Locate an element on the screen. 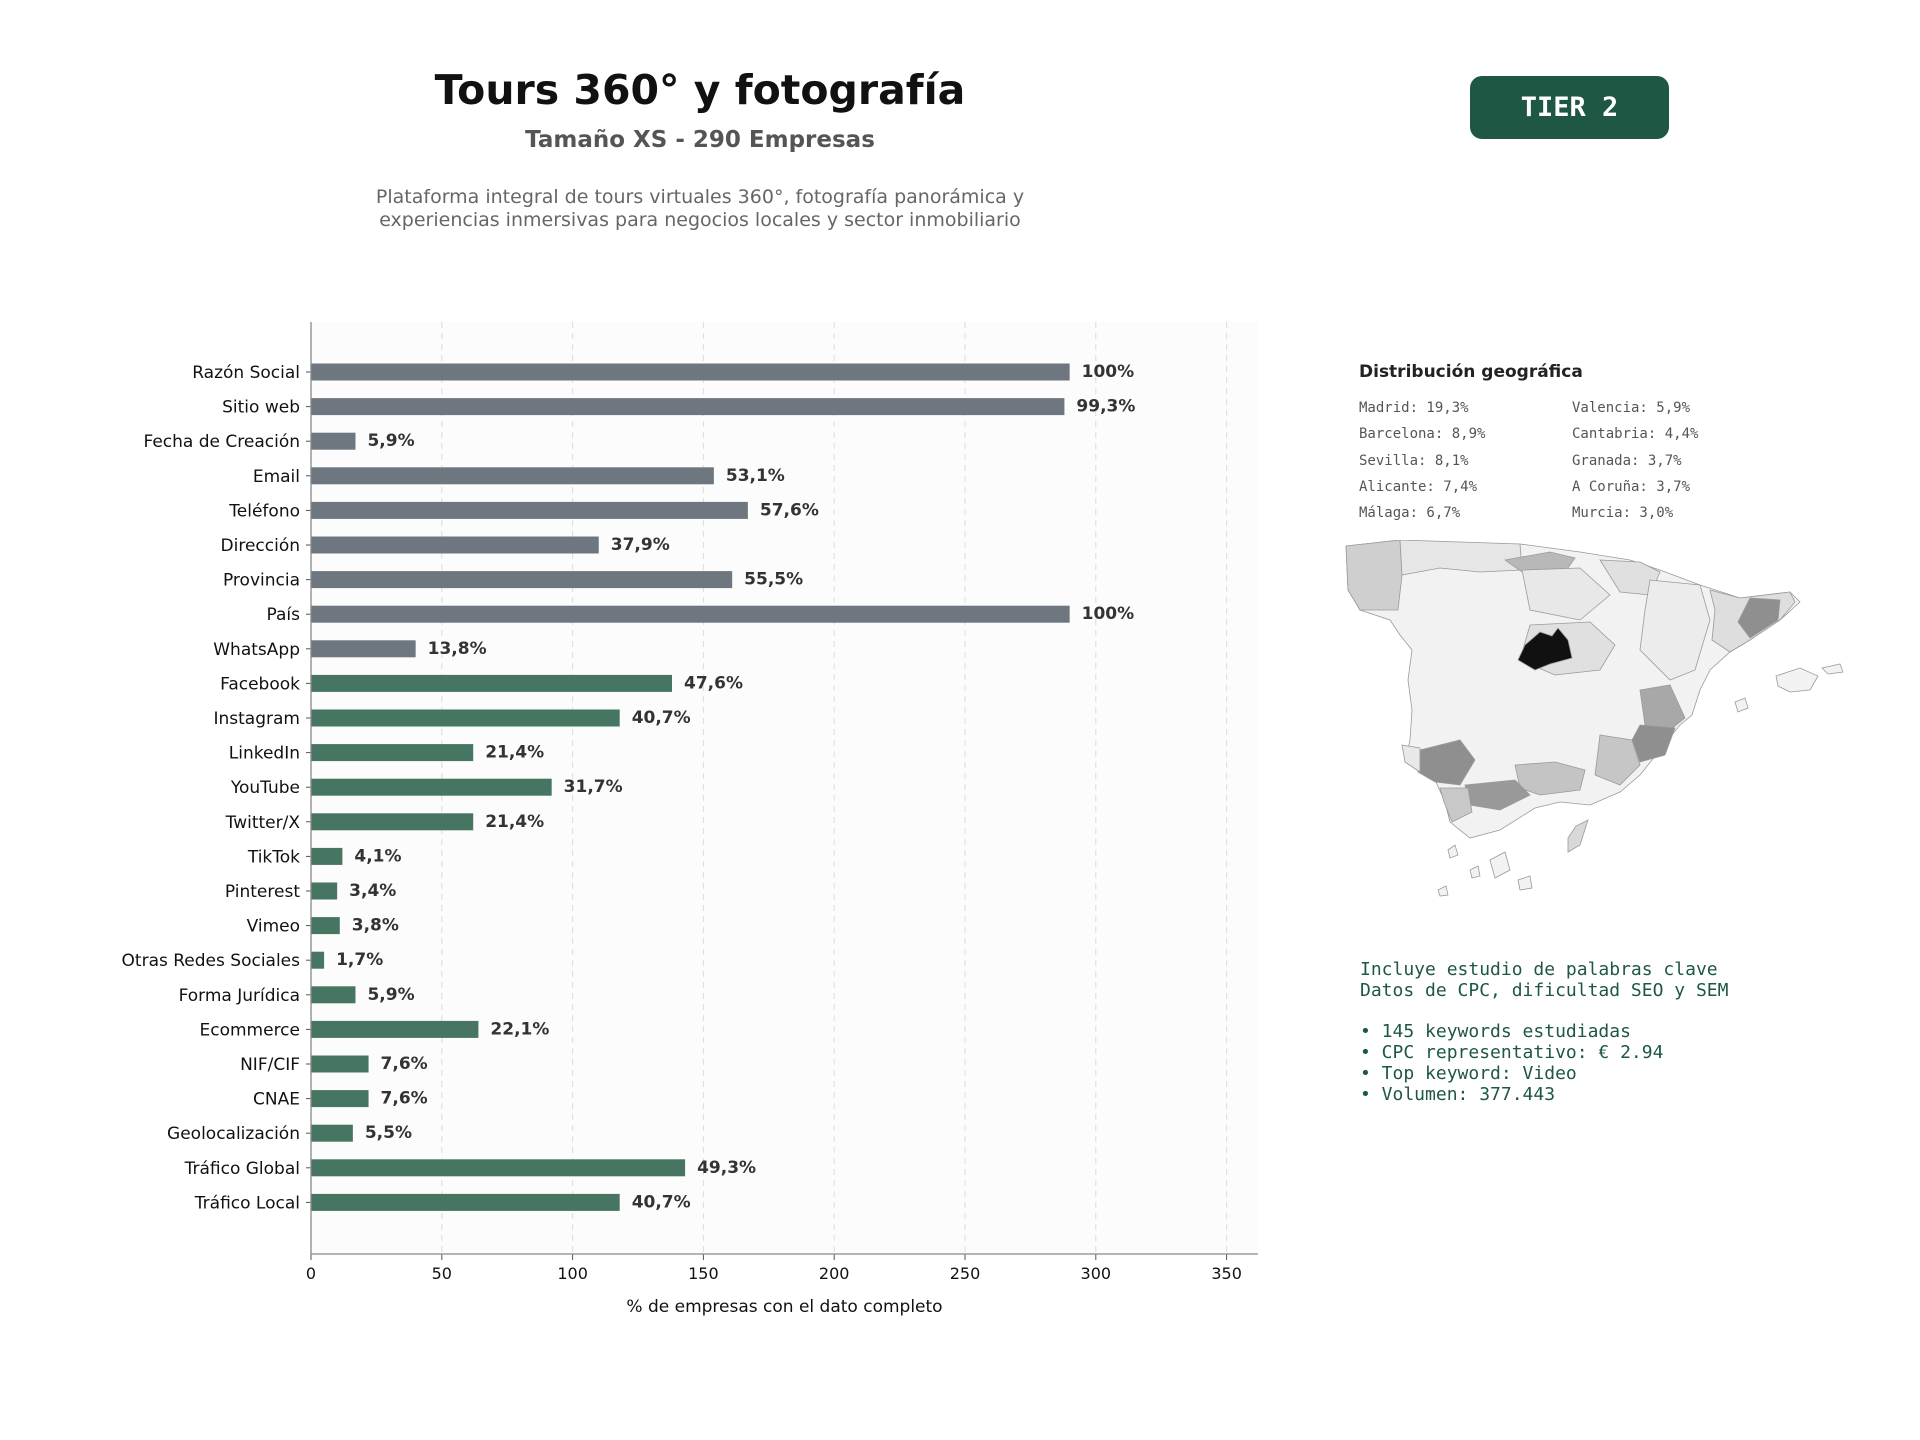  data-label: 22,1% is located at coordinates (519, 1029).